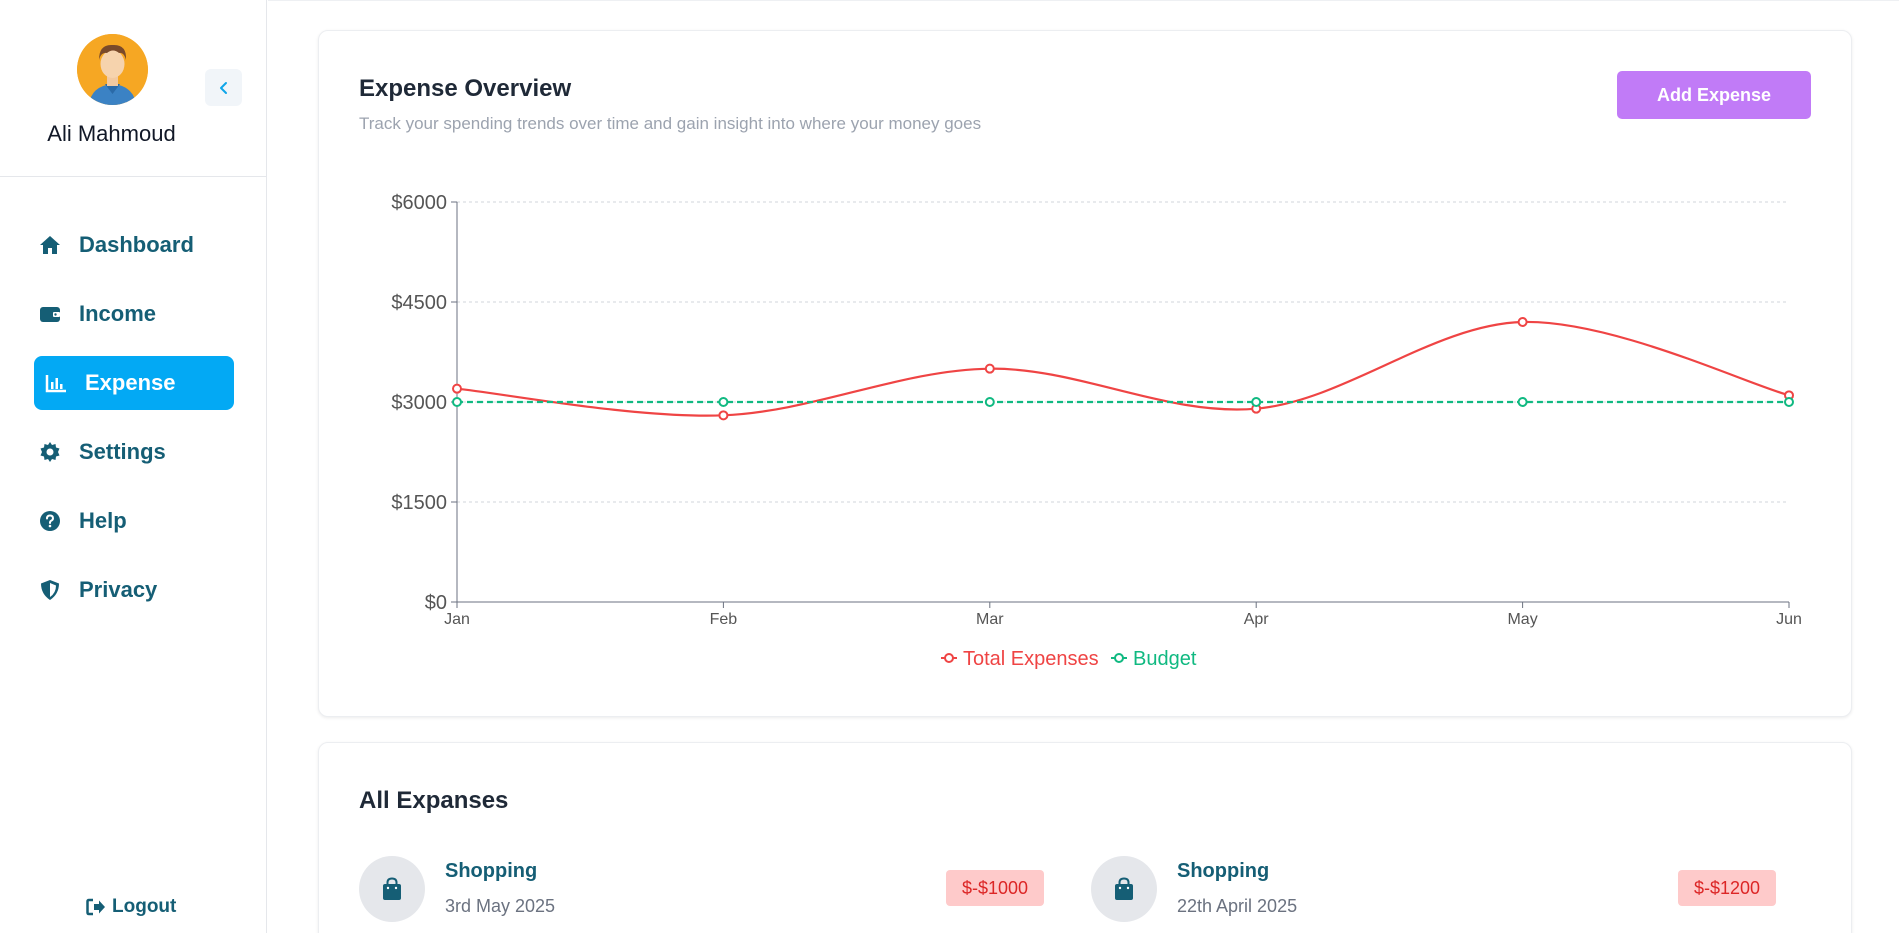  I want to click on chevron-left-icon, so click(223, 87).